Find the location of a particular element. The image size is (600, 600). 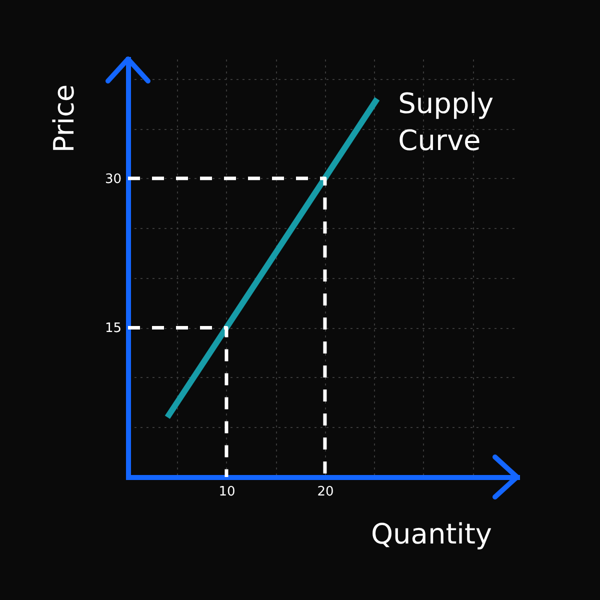

y-axis-title: Price is located at coordinates (64, 118).